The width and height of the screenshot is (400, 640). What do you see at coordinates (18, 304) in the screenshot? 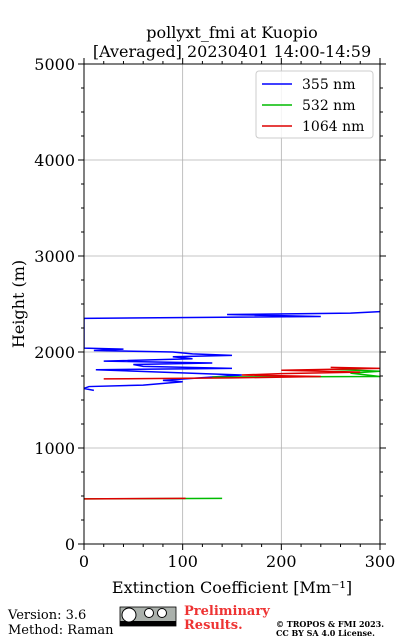
I see `y-axis-label: Height (m)` at bounding box center [18, 304].